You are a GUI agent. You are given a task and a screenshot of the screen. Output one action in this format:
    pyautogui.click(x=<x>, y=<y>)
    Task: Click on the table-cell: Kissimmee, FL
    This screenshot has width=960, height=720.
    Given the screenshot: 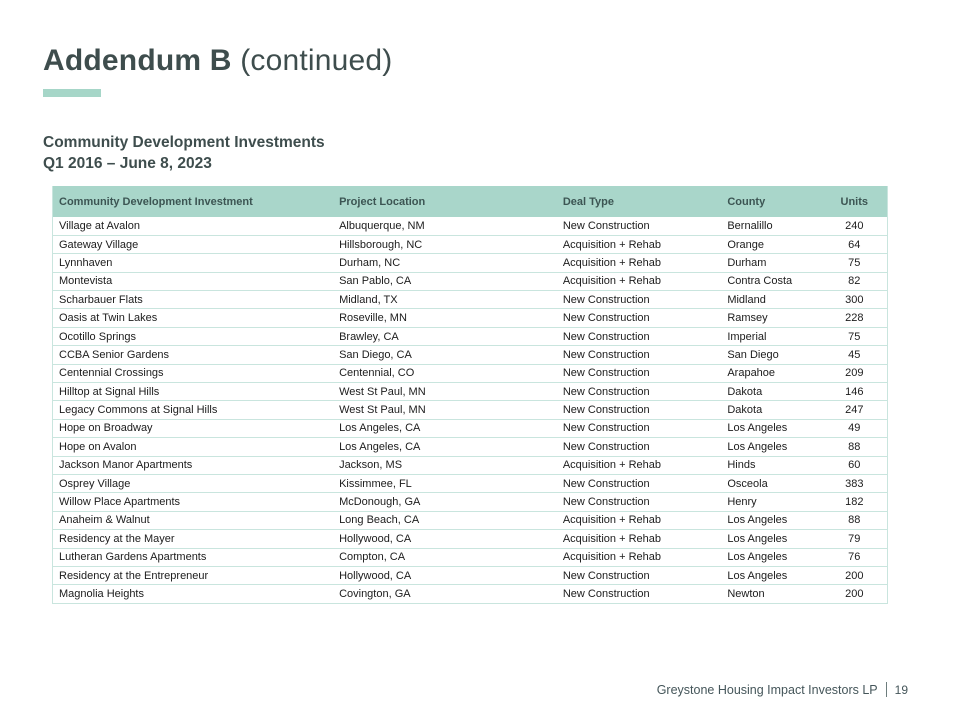 What is the action you would take?
    pyautogui.click(x=445, y=484)
    